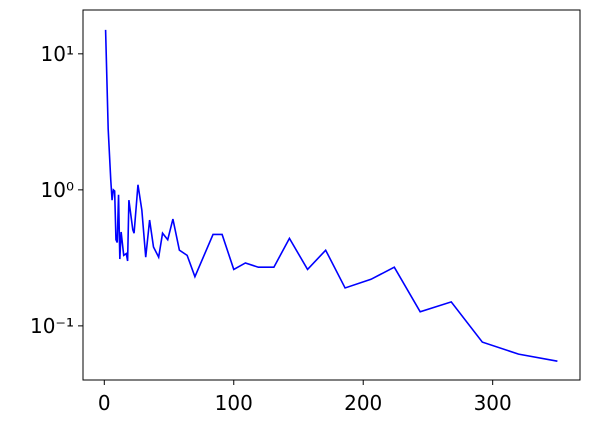 The width and height of the screenshot is (590, 427). Describe the element at coordinates (493, 403) in the screenshot. I see `x-tick-label: 300` at that location.